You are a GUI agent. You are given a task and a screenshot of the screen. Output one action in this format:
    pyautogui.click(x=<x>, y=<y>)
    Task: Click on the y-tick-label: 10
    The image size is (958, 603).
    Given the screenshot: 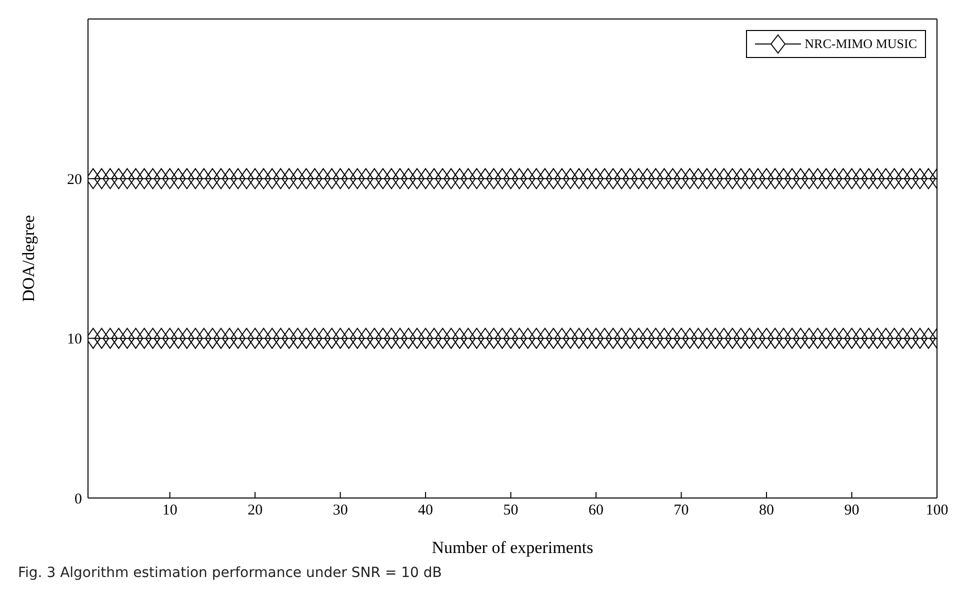 What is the action you would take?
    pyautogui.click(x=74, y=340)
    